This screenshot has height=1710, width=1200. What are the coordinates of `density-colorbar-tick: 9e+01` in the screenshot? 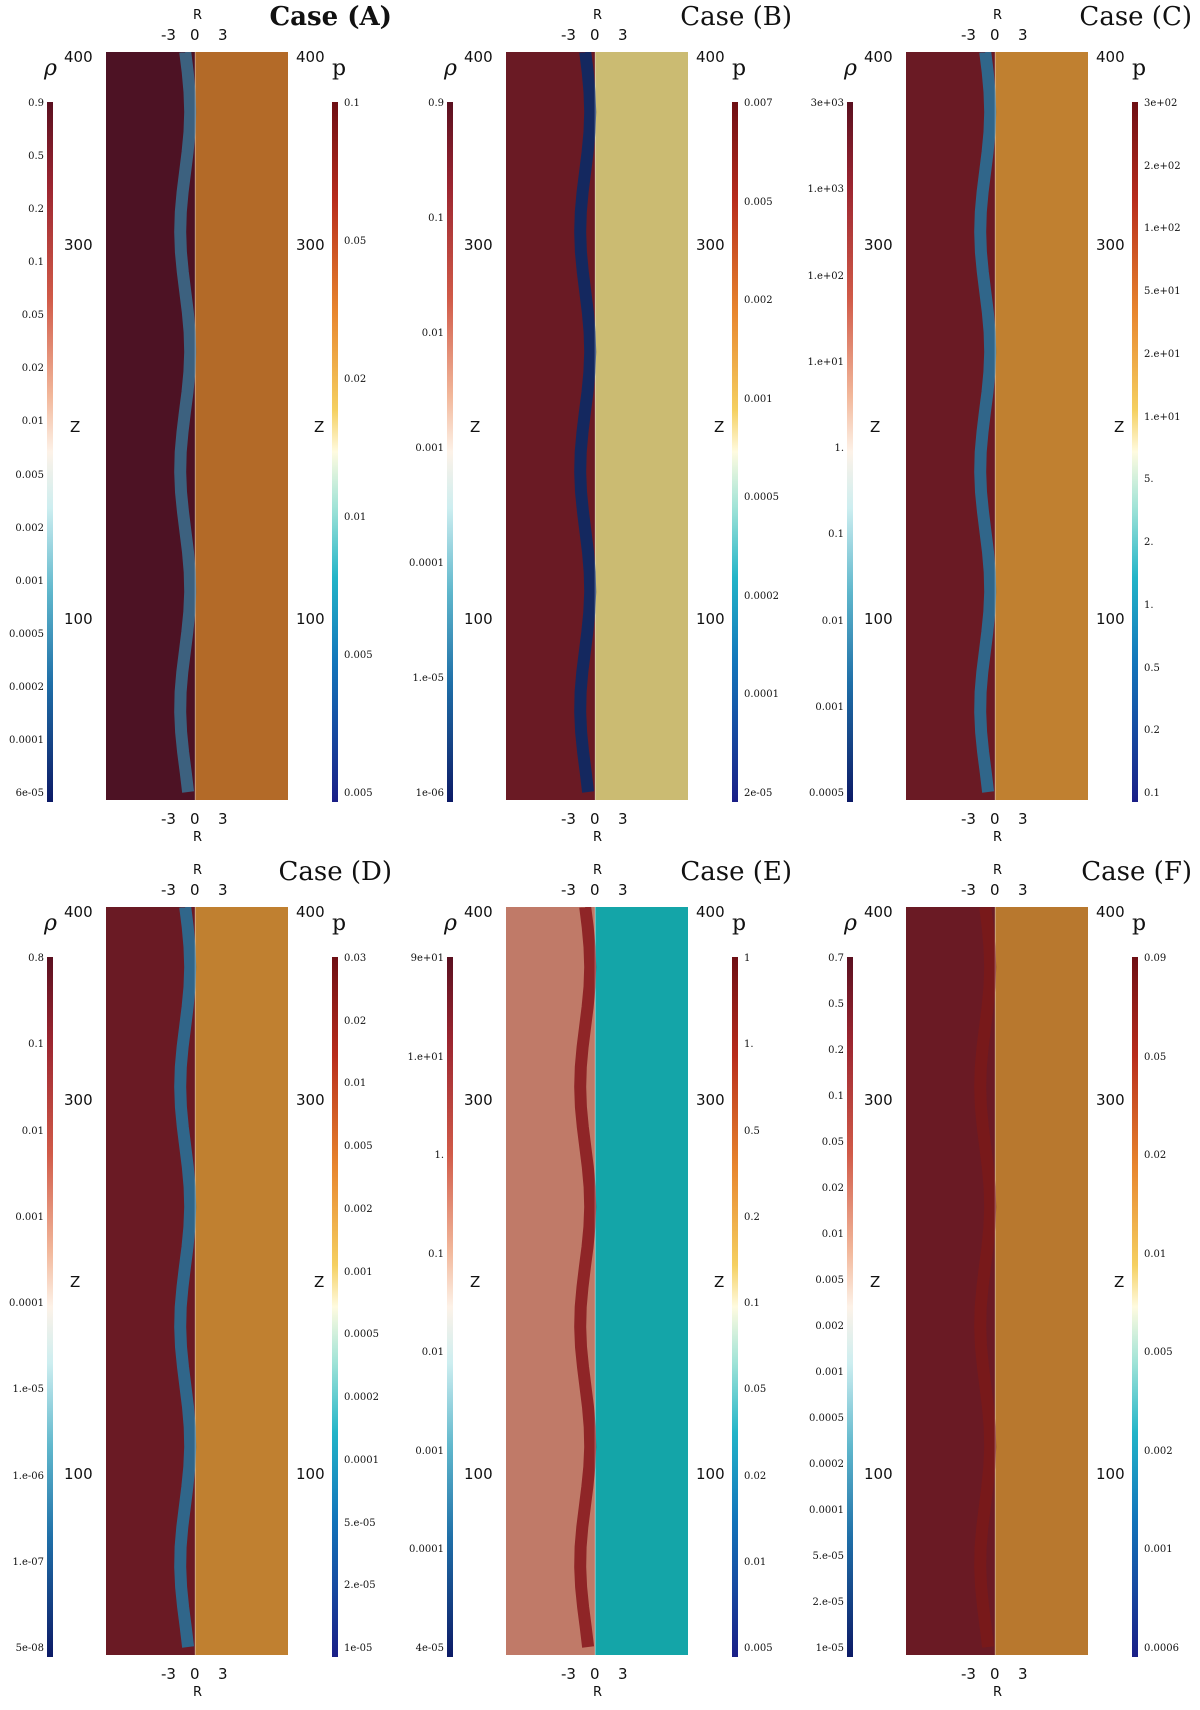 It's located at (427, 958).